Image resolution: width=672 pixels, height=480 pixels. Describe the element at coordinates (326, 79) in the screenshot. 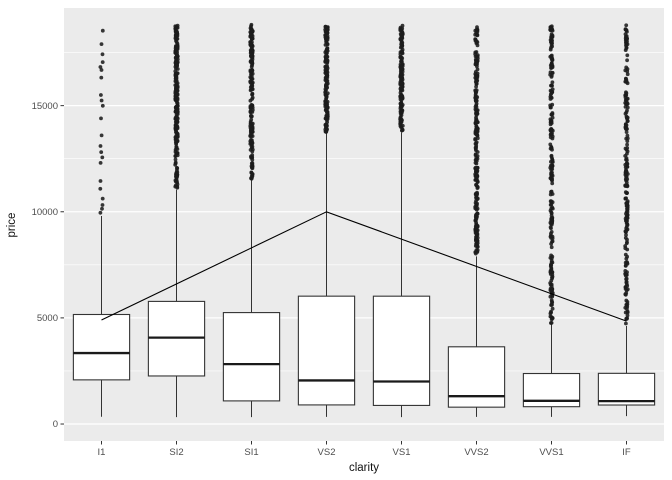

I see `boxplot-outliers-VS2` at that location.